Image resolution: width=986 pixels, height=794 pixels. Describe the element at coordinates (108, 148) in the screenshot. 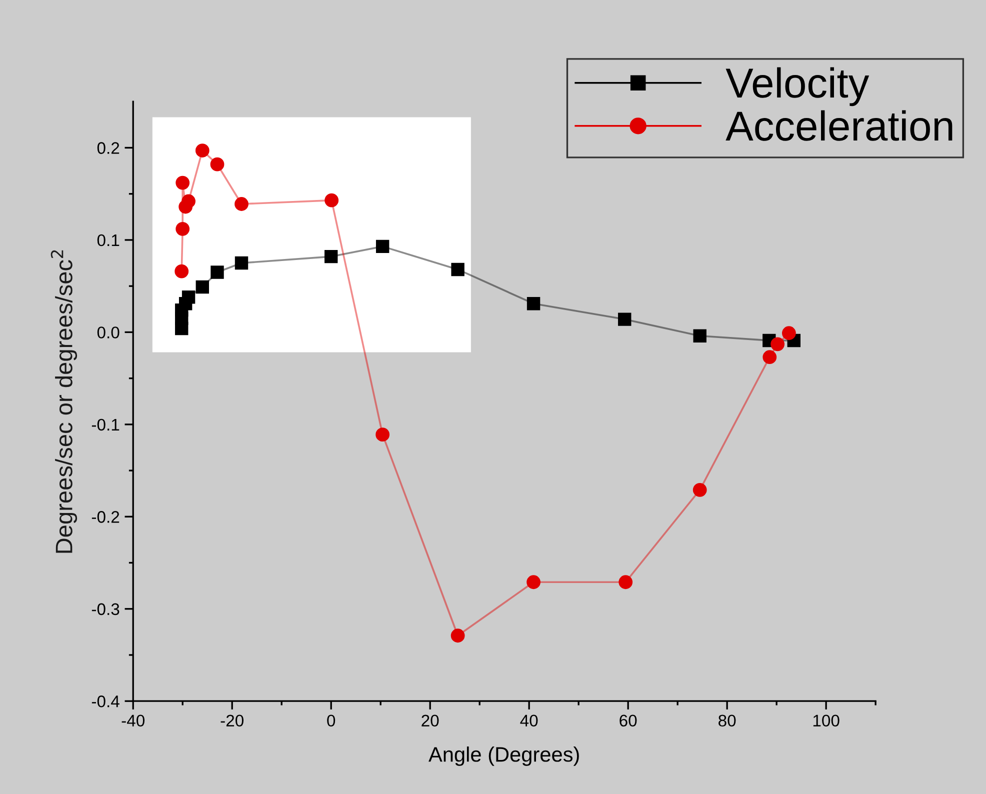

I see `y-tick-label: 0.2` at that location.